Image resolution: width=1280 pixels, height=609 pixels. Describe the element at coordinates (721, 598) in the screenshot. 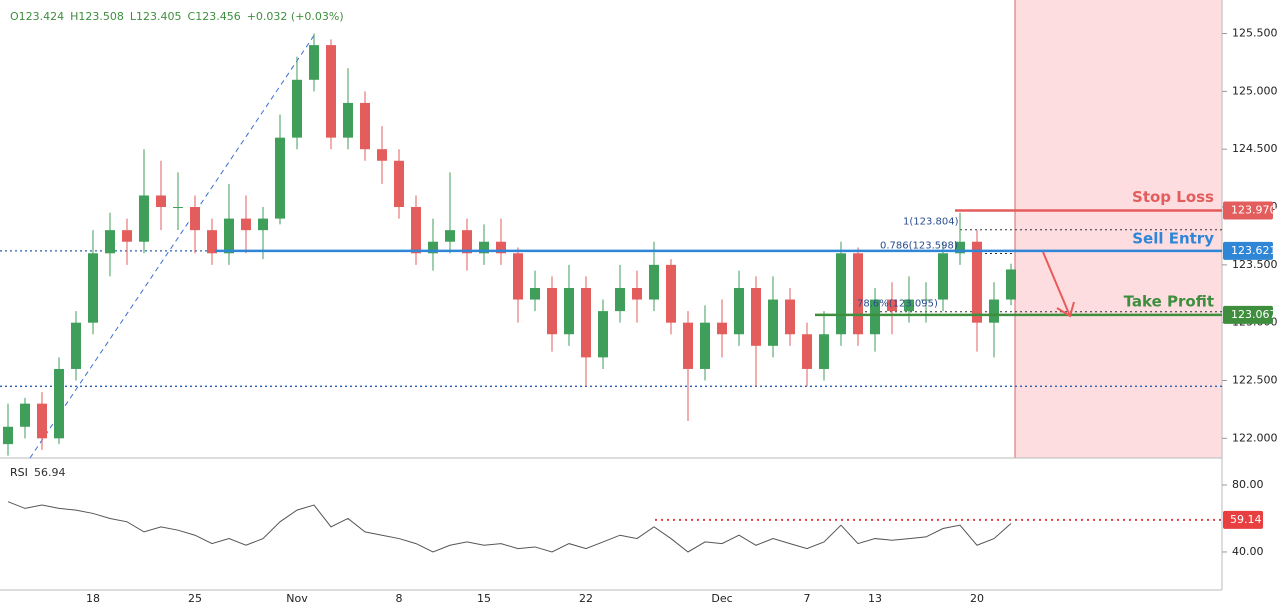

I see `x-tick-label: Dec` at that location.